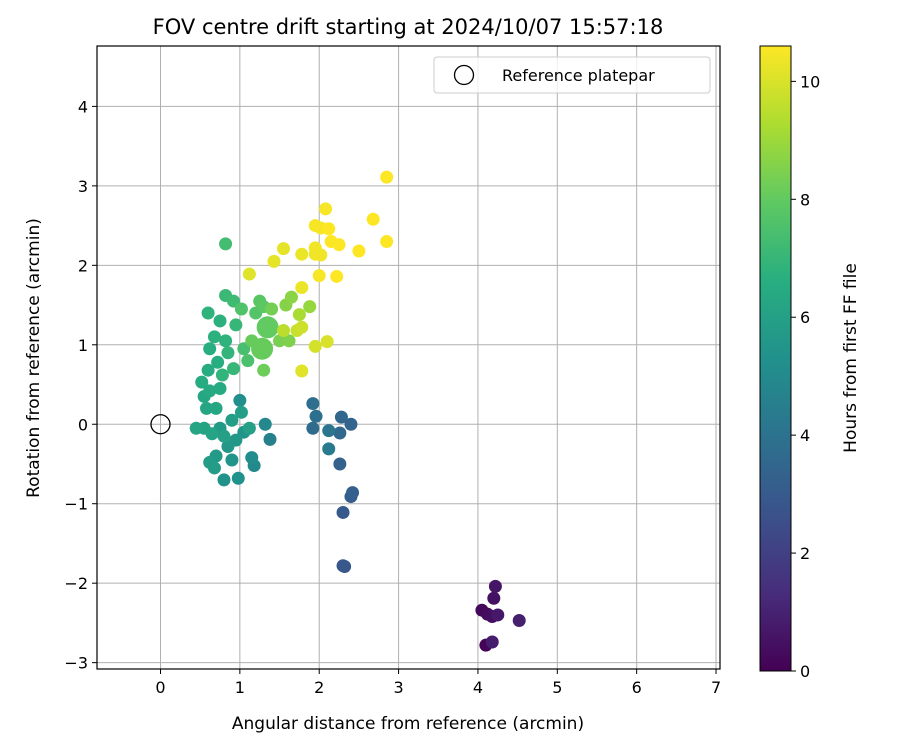 The width and height of the screenshot is (900, 750). What do you see at coordinates (83, 186) in the screenshot?
I see `y-tick-label: 3` at bounding box center [83, 186].